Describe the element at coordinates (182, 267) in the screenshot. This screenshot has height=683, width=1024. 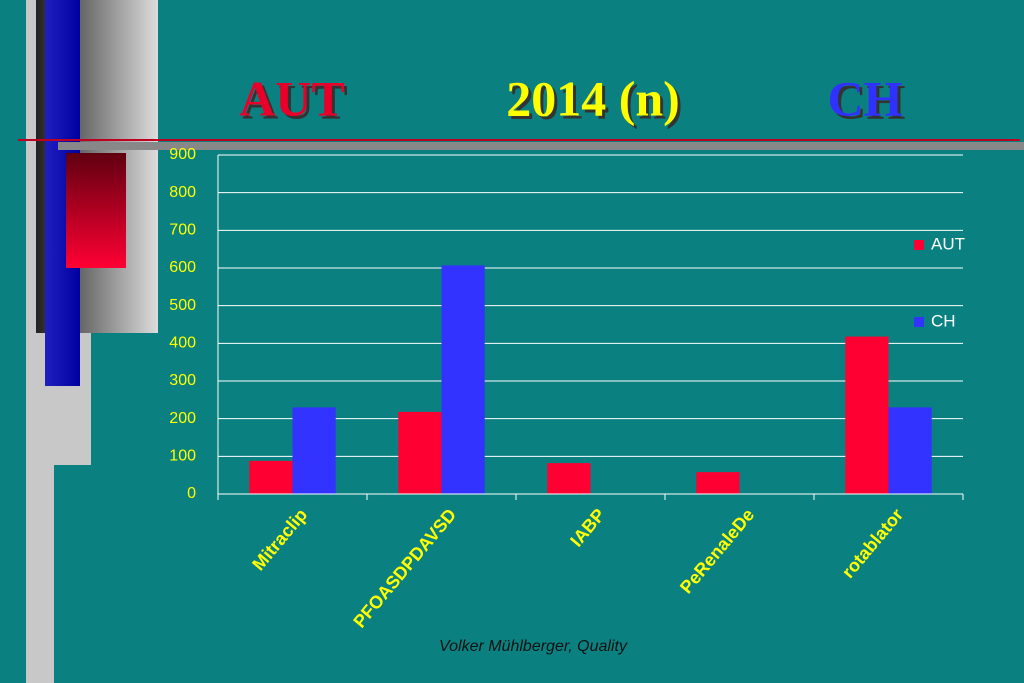
I see `y-tick-label: 600` at that location.